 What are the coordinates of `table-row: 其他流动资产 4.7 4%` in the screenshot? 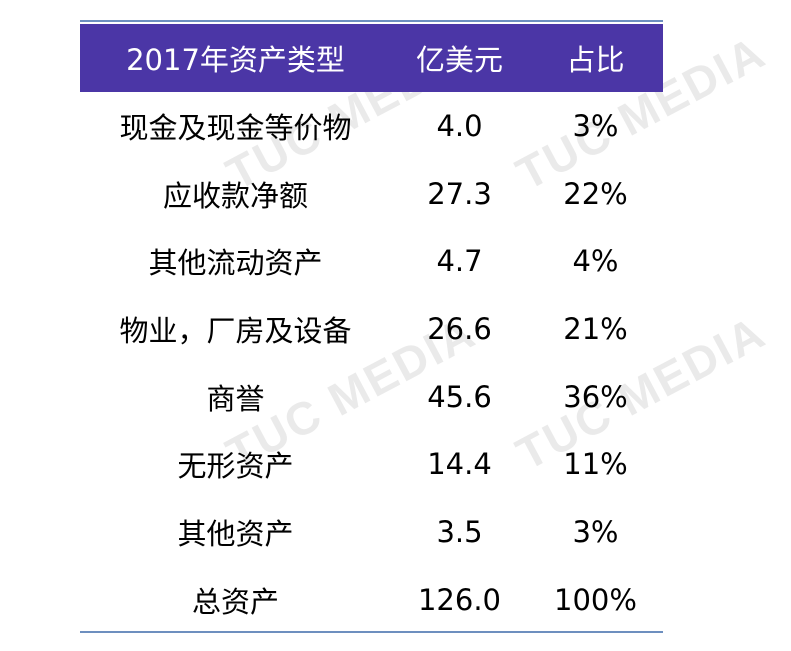 It's located at (371, 261).